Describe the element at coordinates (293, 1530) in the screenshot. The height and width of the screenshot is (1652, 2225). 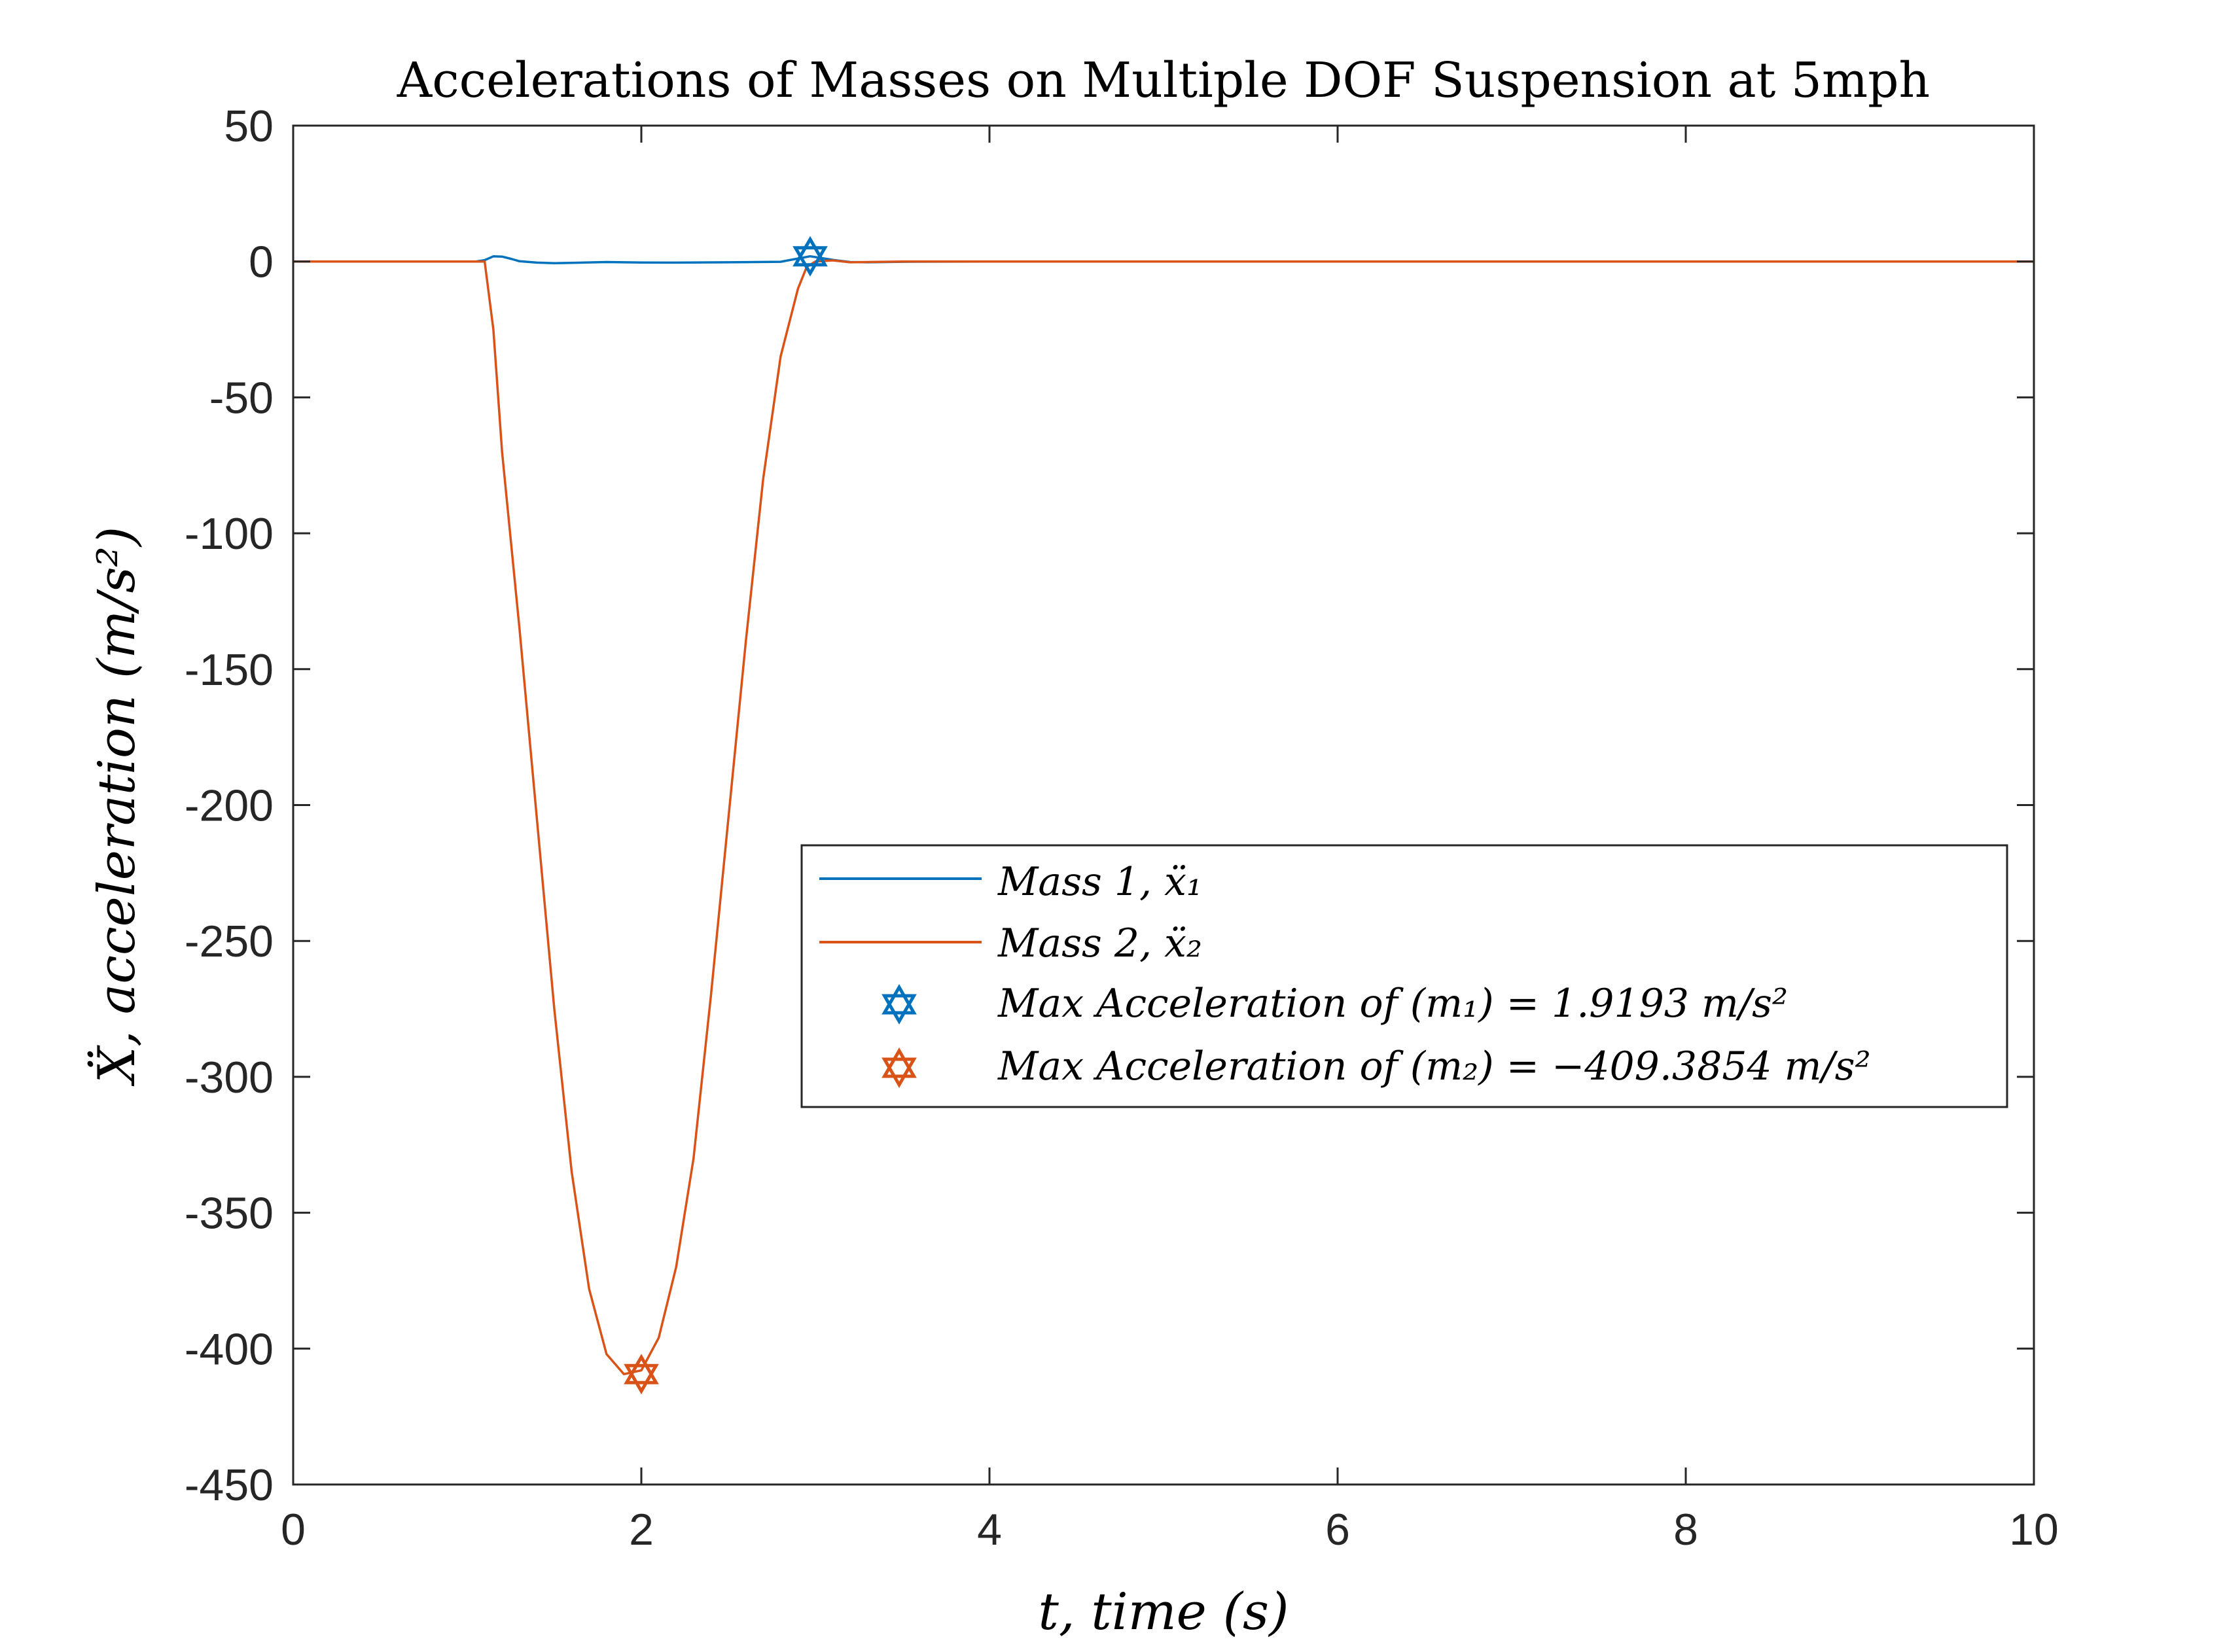
I see `x-tick-label: 0` at that location.